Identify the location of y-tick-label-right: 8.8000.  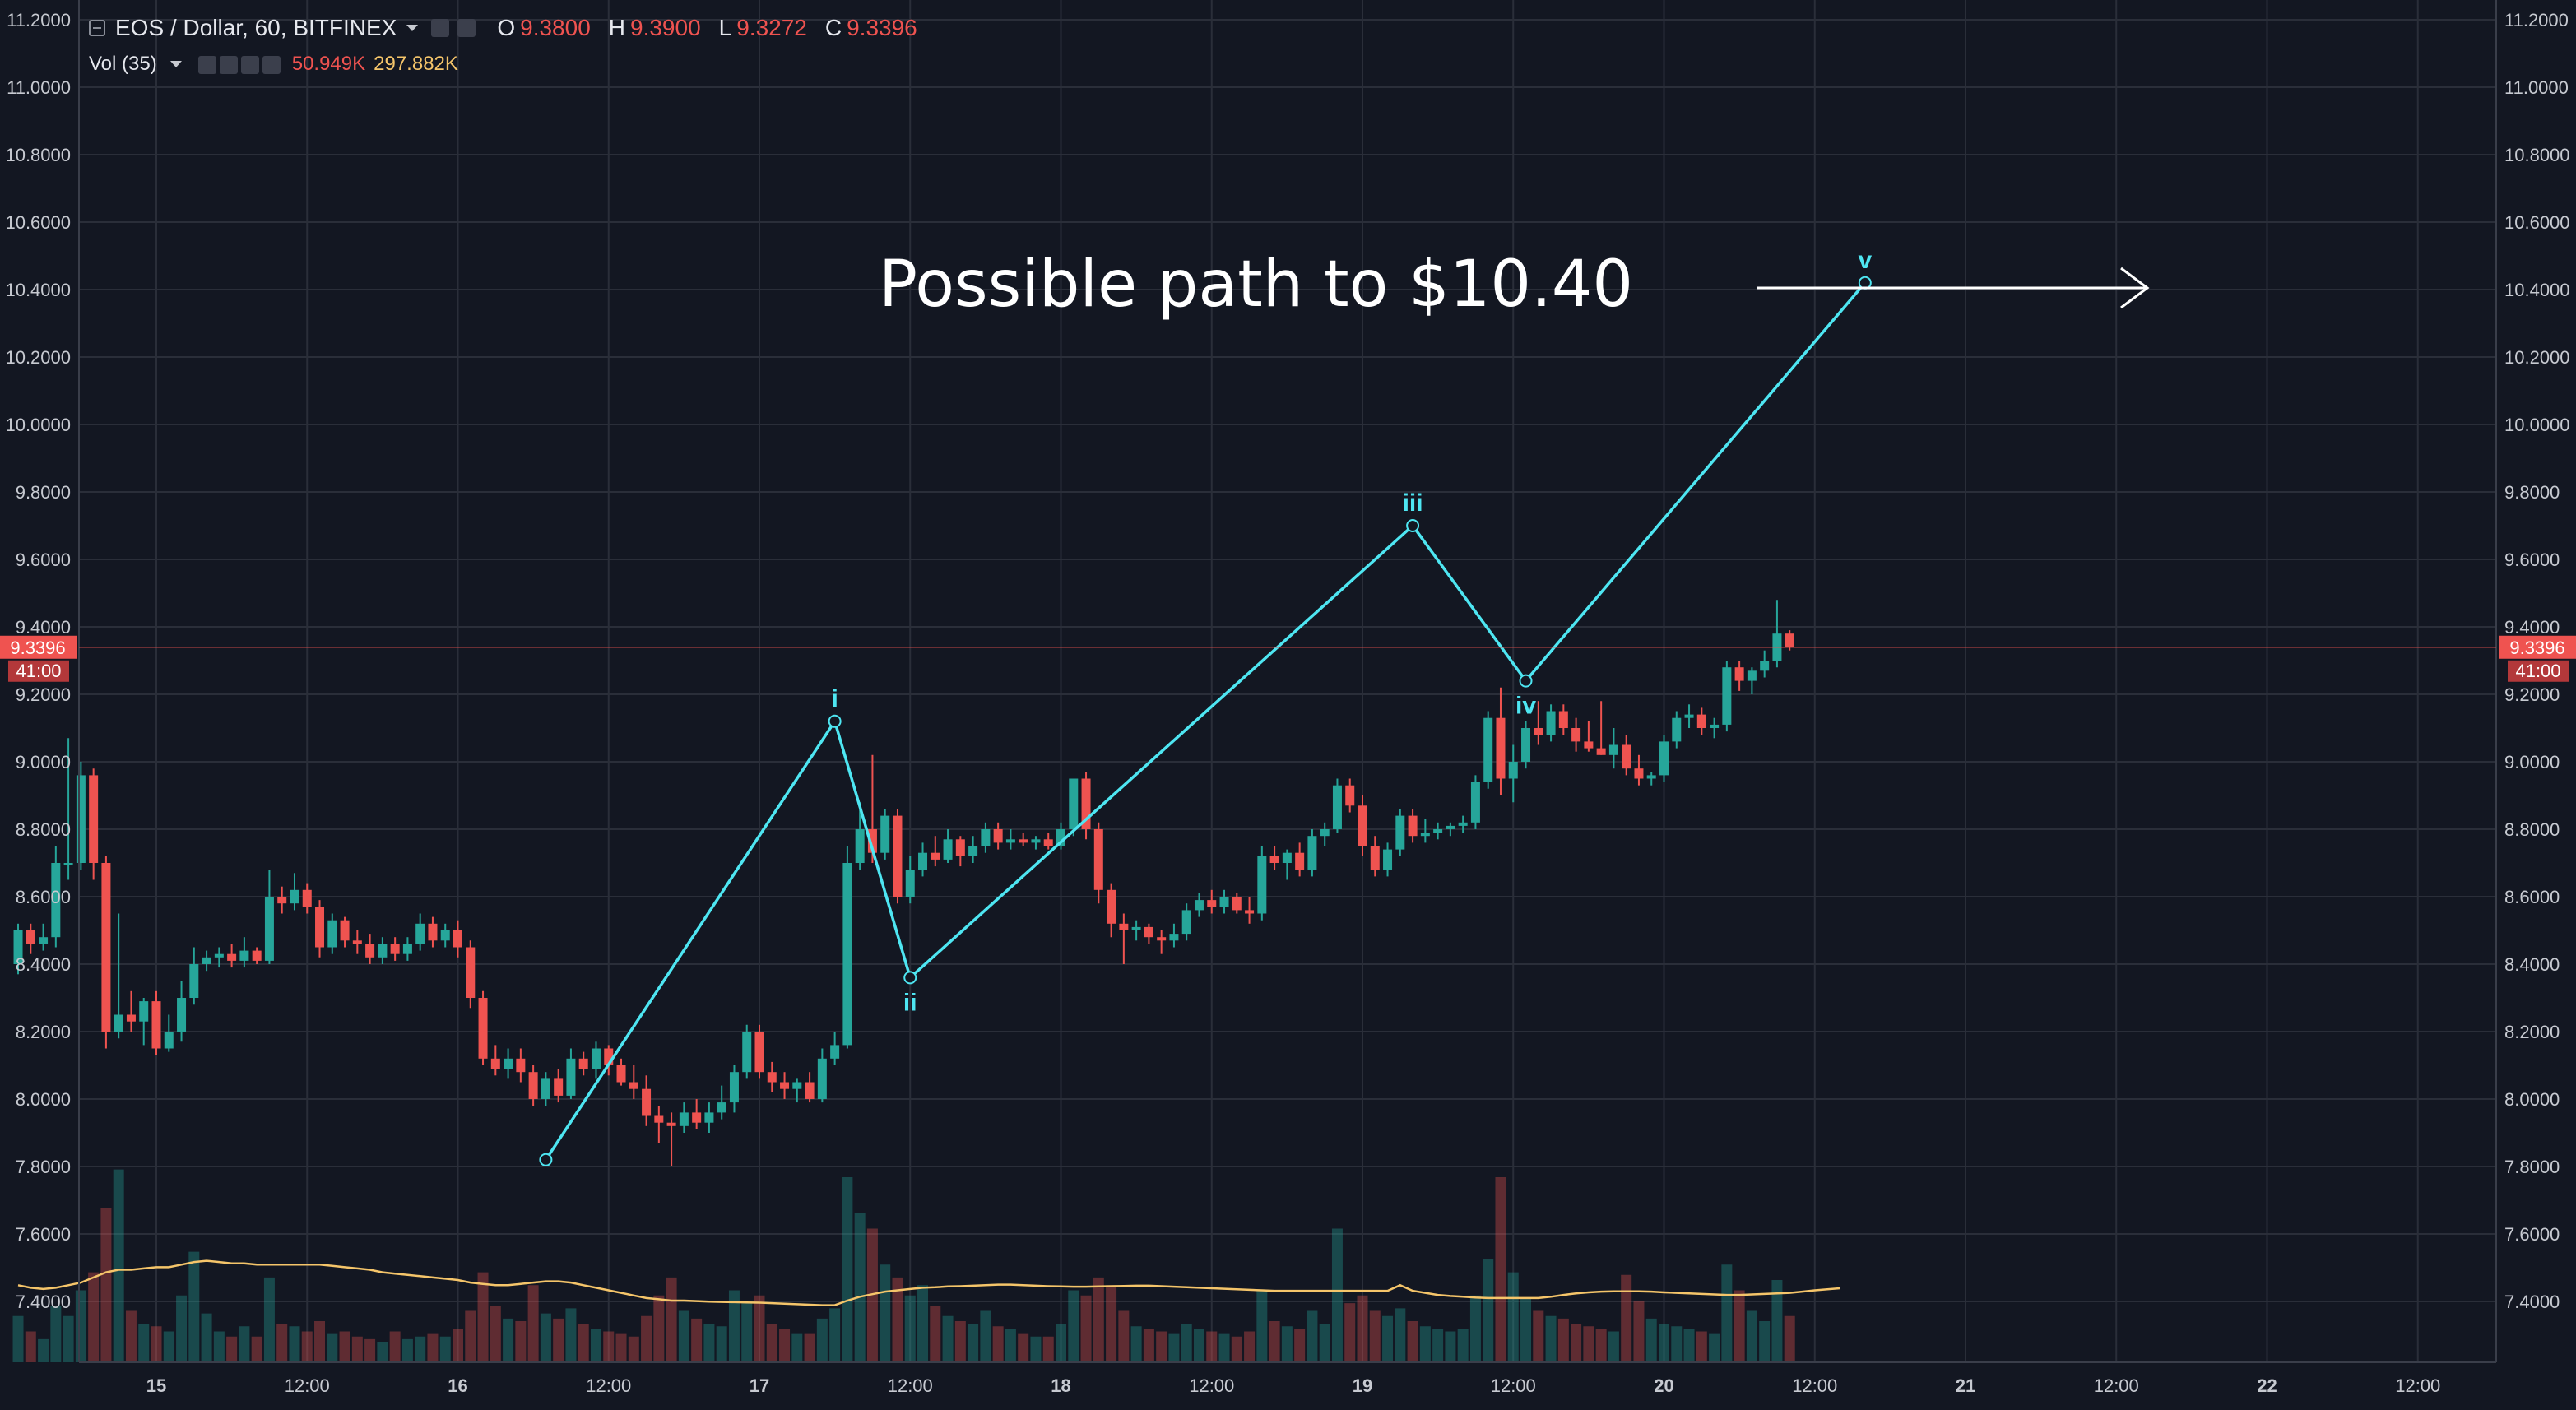
(2532, 829).